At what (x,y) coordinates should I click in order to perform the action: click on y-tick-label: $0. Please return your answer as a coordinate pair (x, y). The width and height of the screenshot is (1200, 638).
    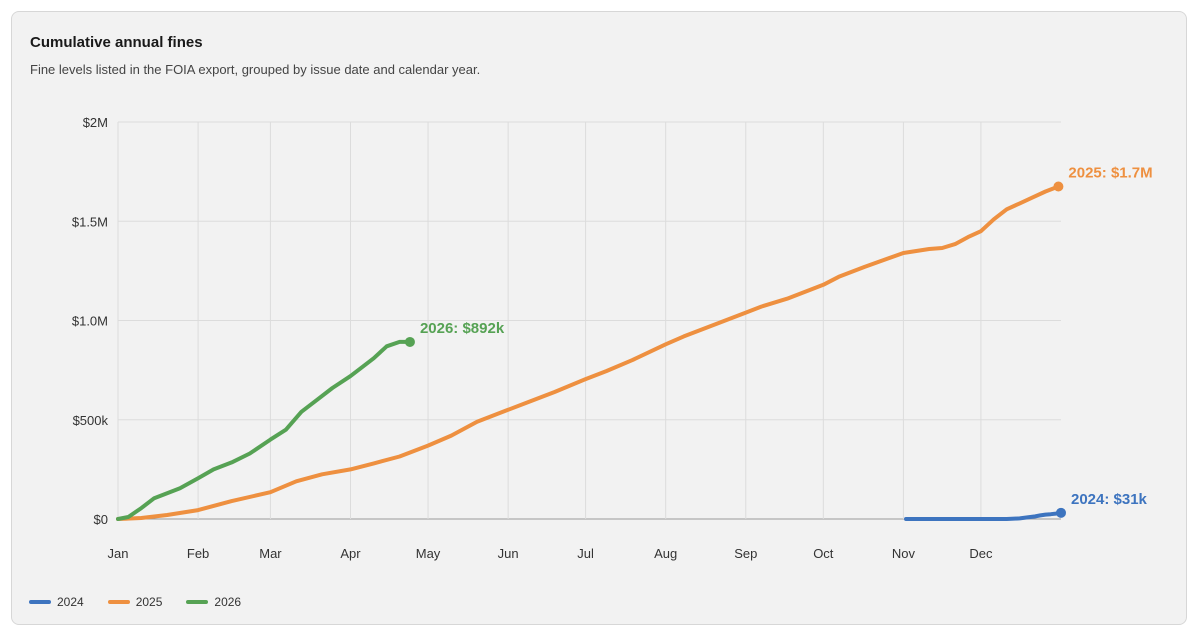
    Looking at the image, I should click on (101, 519).